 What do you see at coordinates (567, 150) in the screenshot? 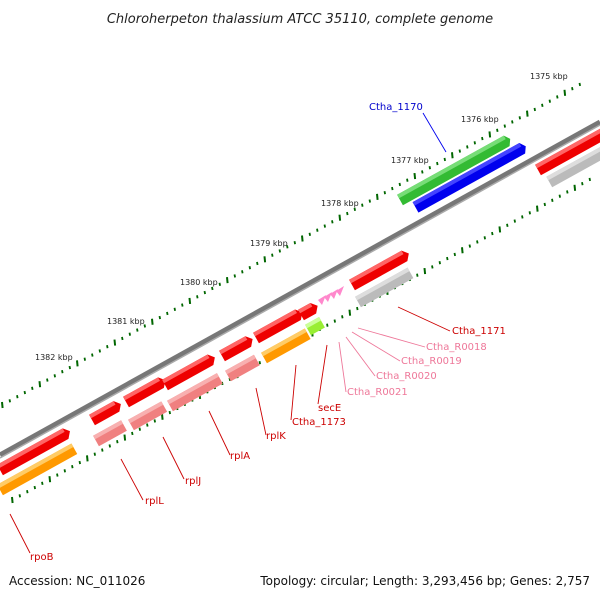
I see `cds-arrow` at bounding box center [567, 150].